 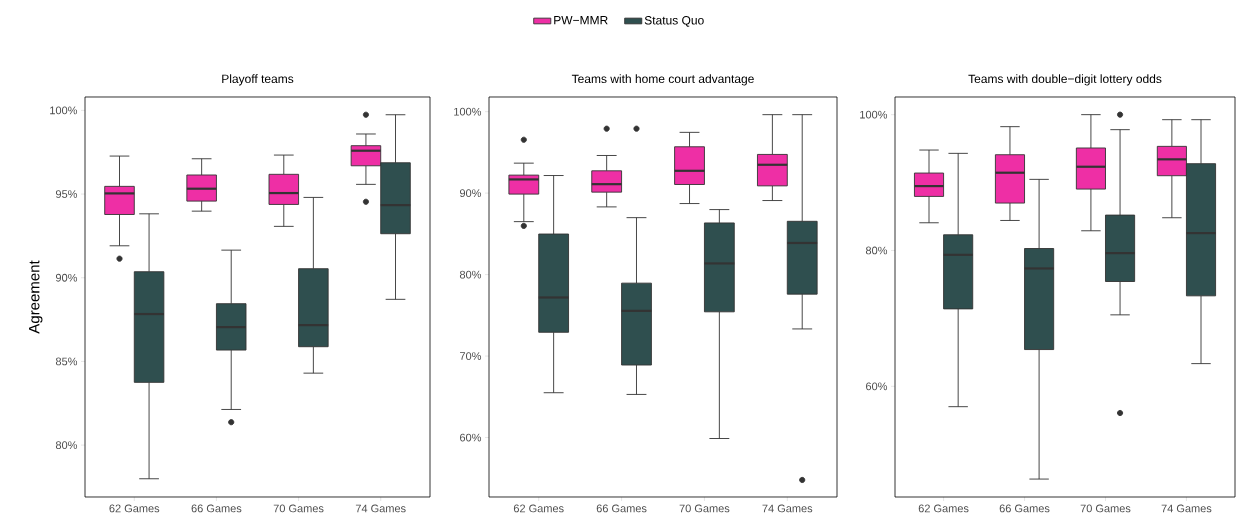 I want to click on y-tick-label: 70%, so click(x=471, y=356).